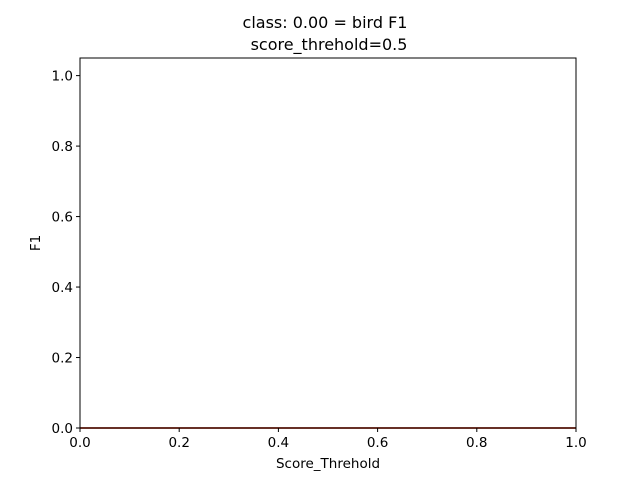  Describe the element at coordinates (328, 464) in the screenshot. I see `x-axis-label: Score_Threhold` at that location.